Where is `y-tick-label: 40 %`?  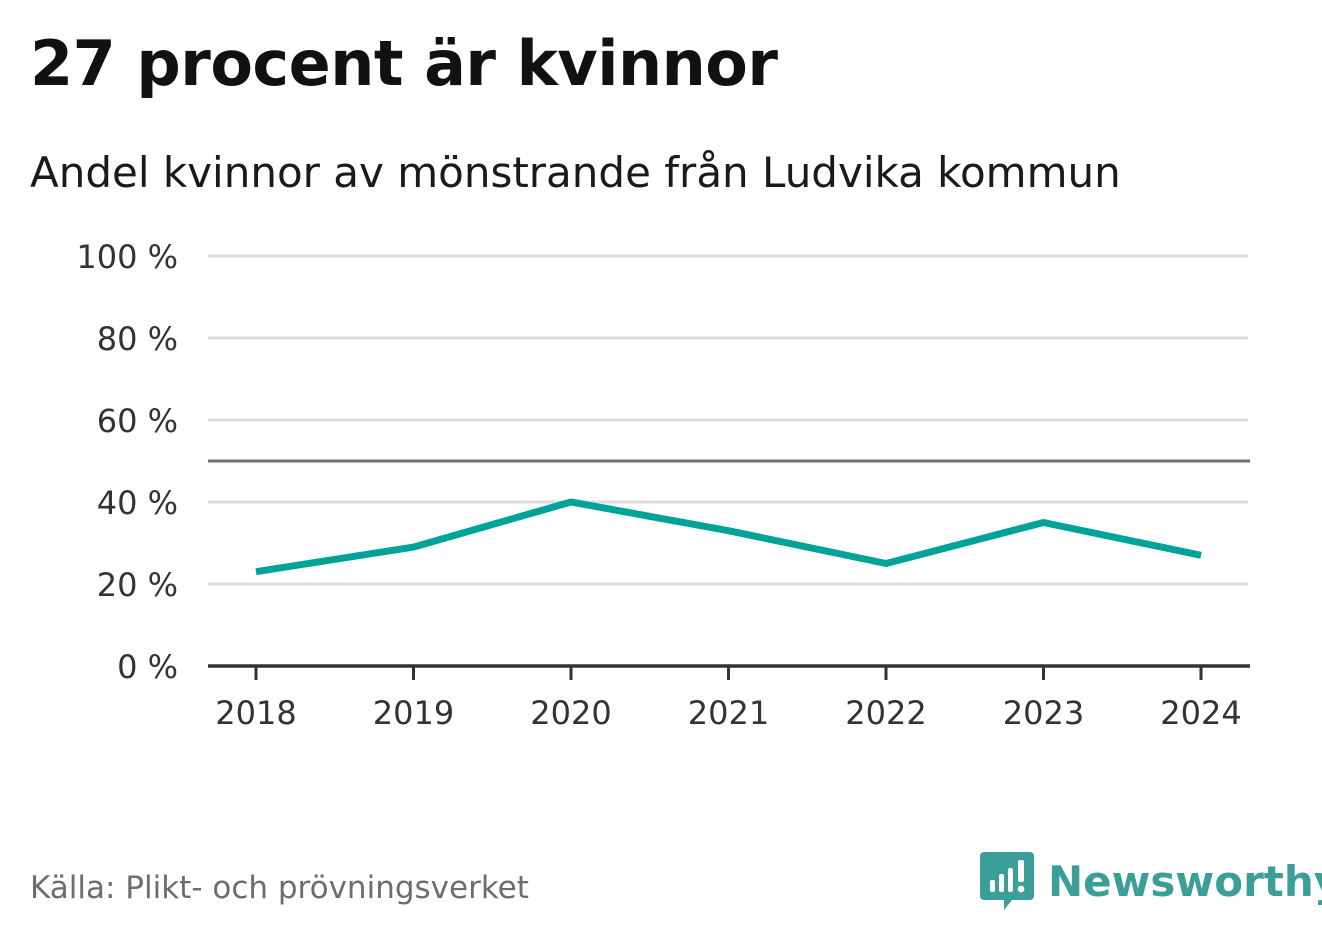 y-tick-label: 40 % is located at coordinates (137, 503).